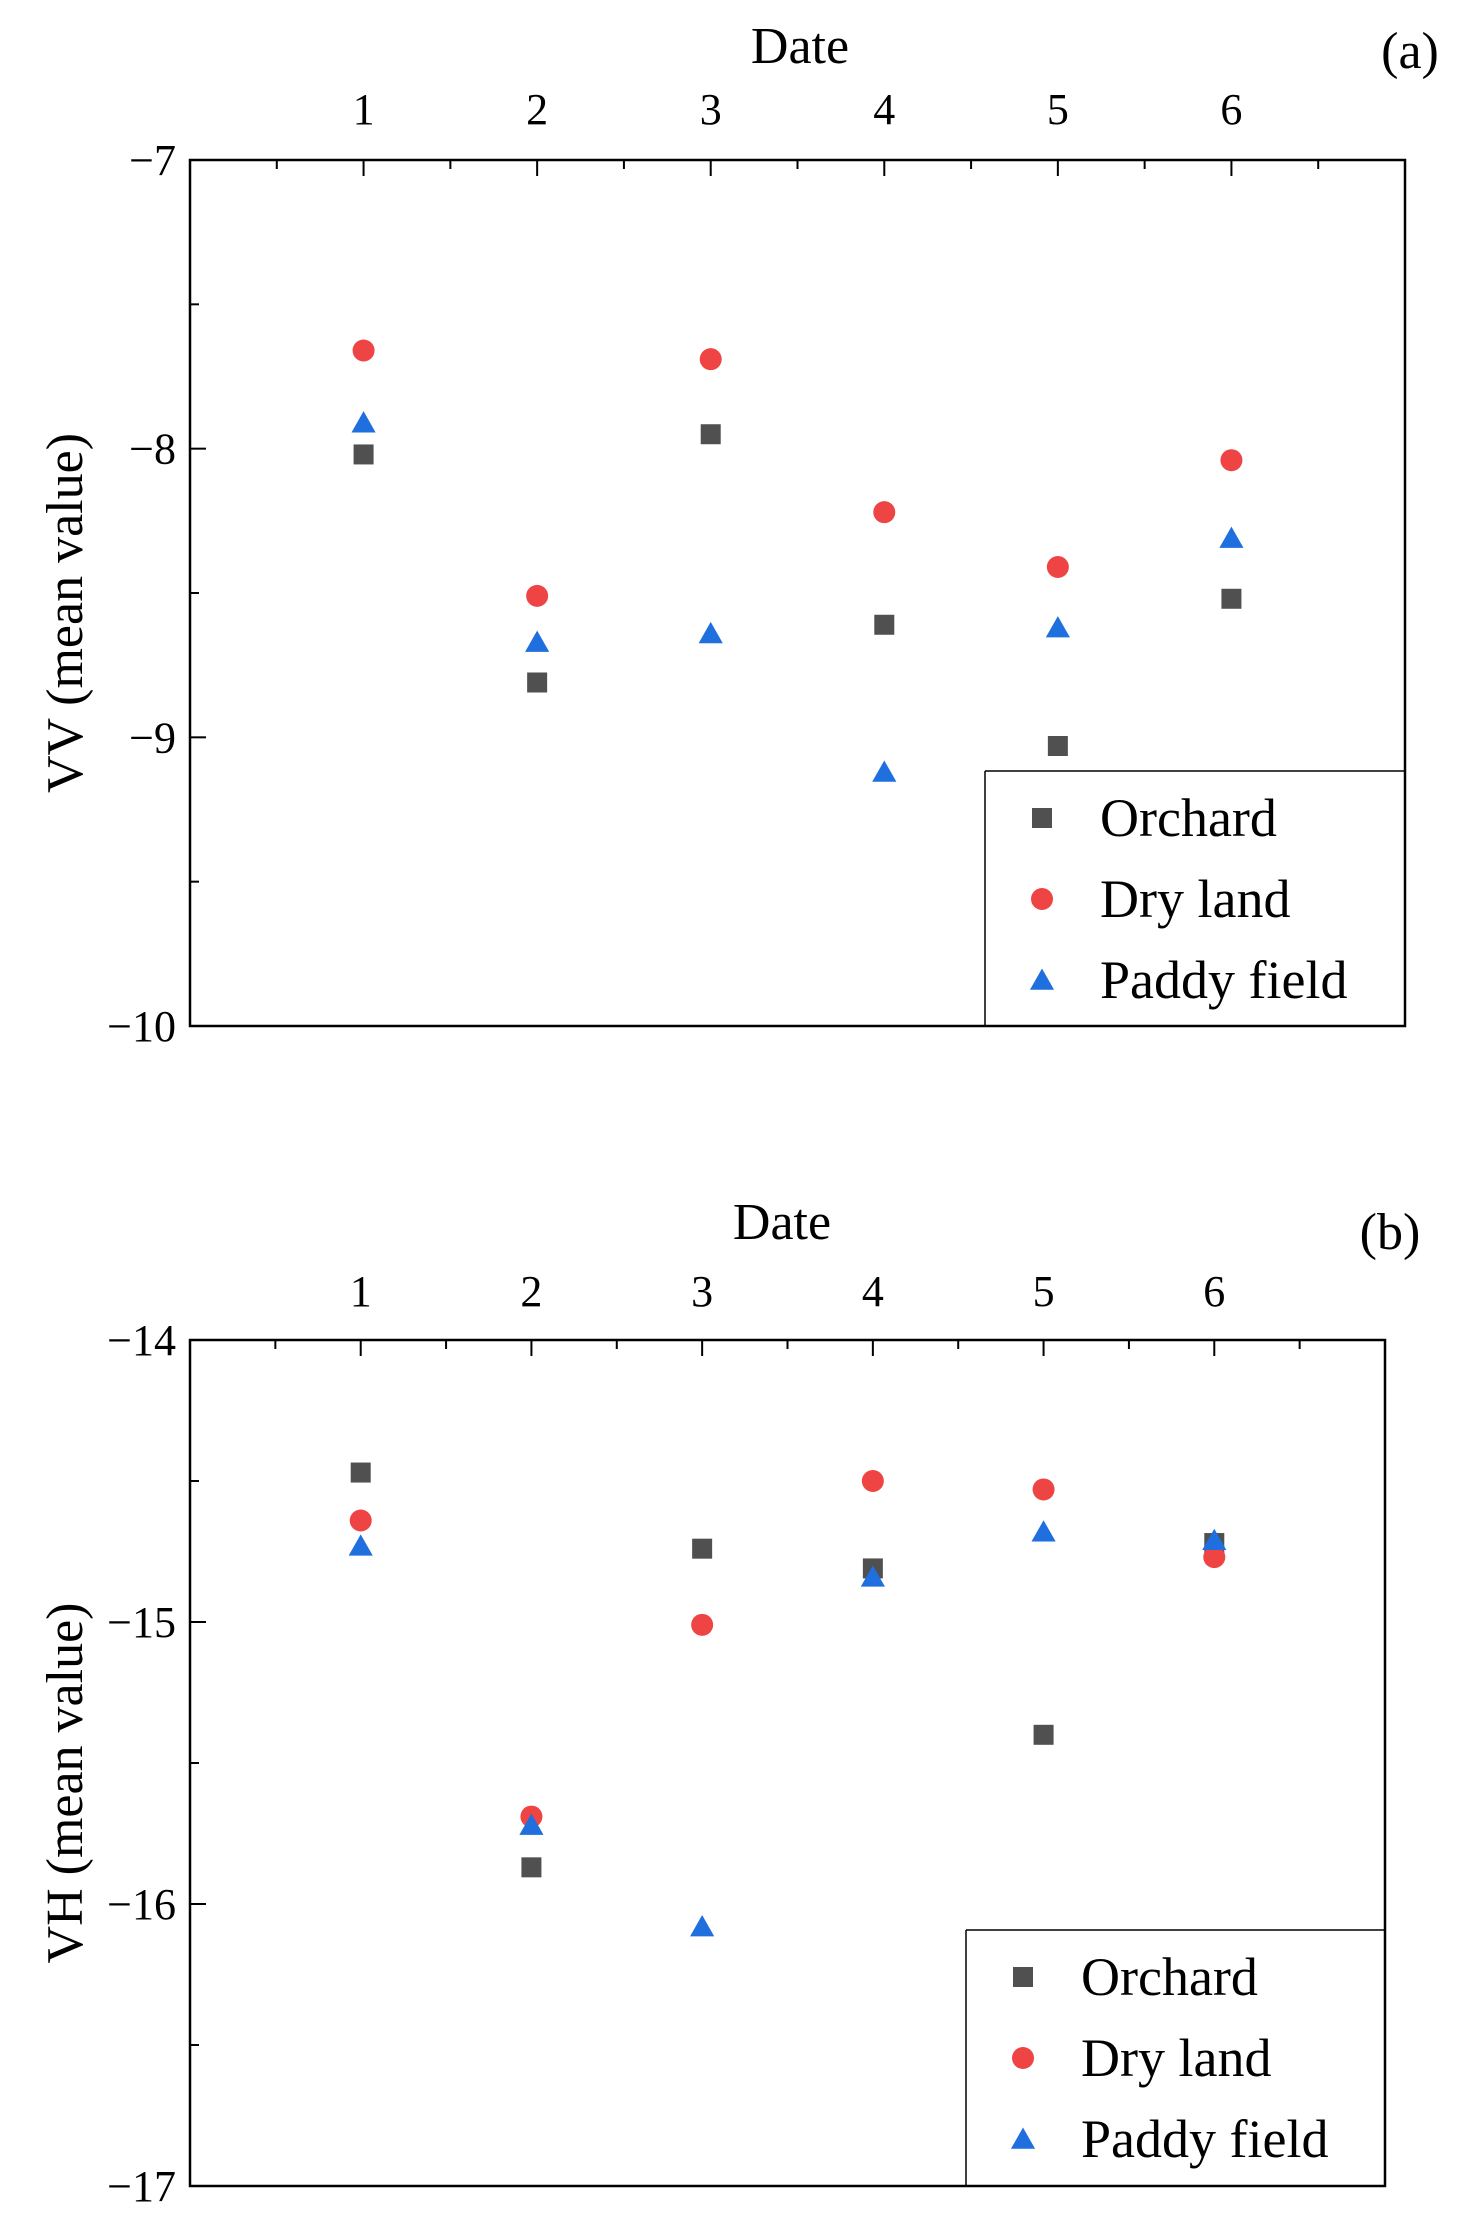 The image size is (1464, 2225). What do you see at coordinates (141, 1340) in the screenshot?
I see `y-tick-label: −14` at bounding box center [141, 1340].